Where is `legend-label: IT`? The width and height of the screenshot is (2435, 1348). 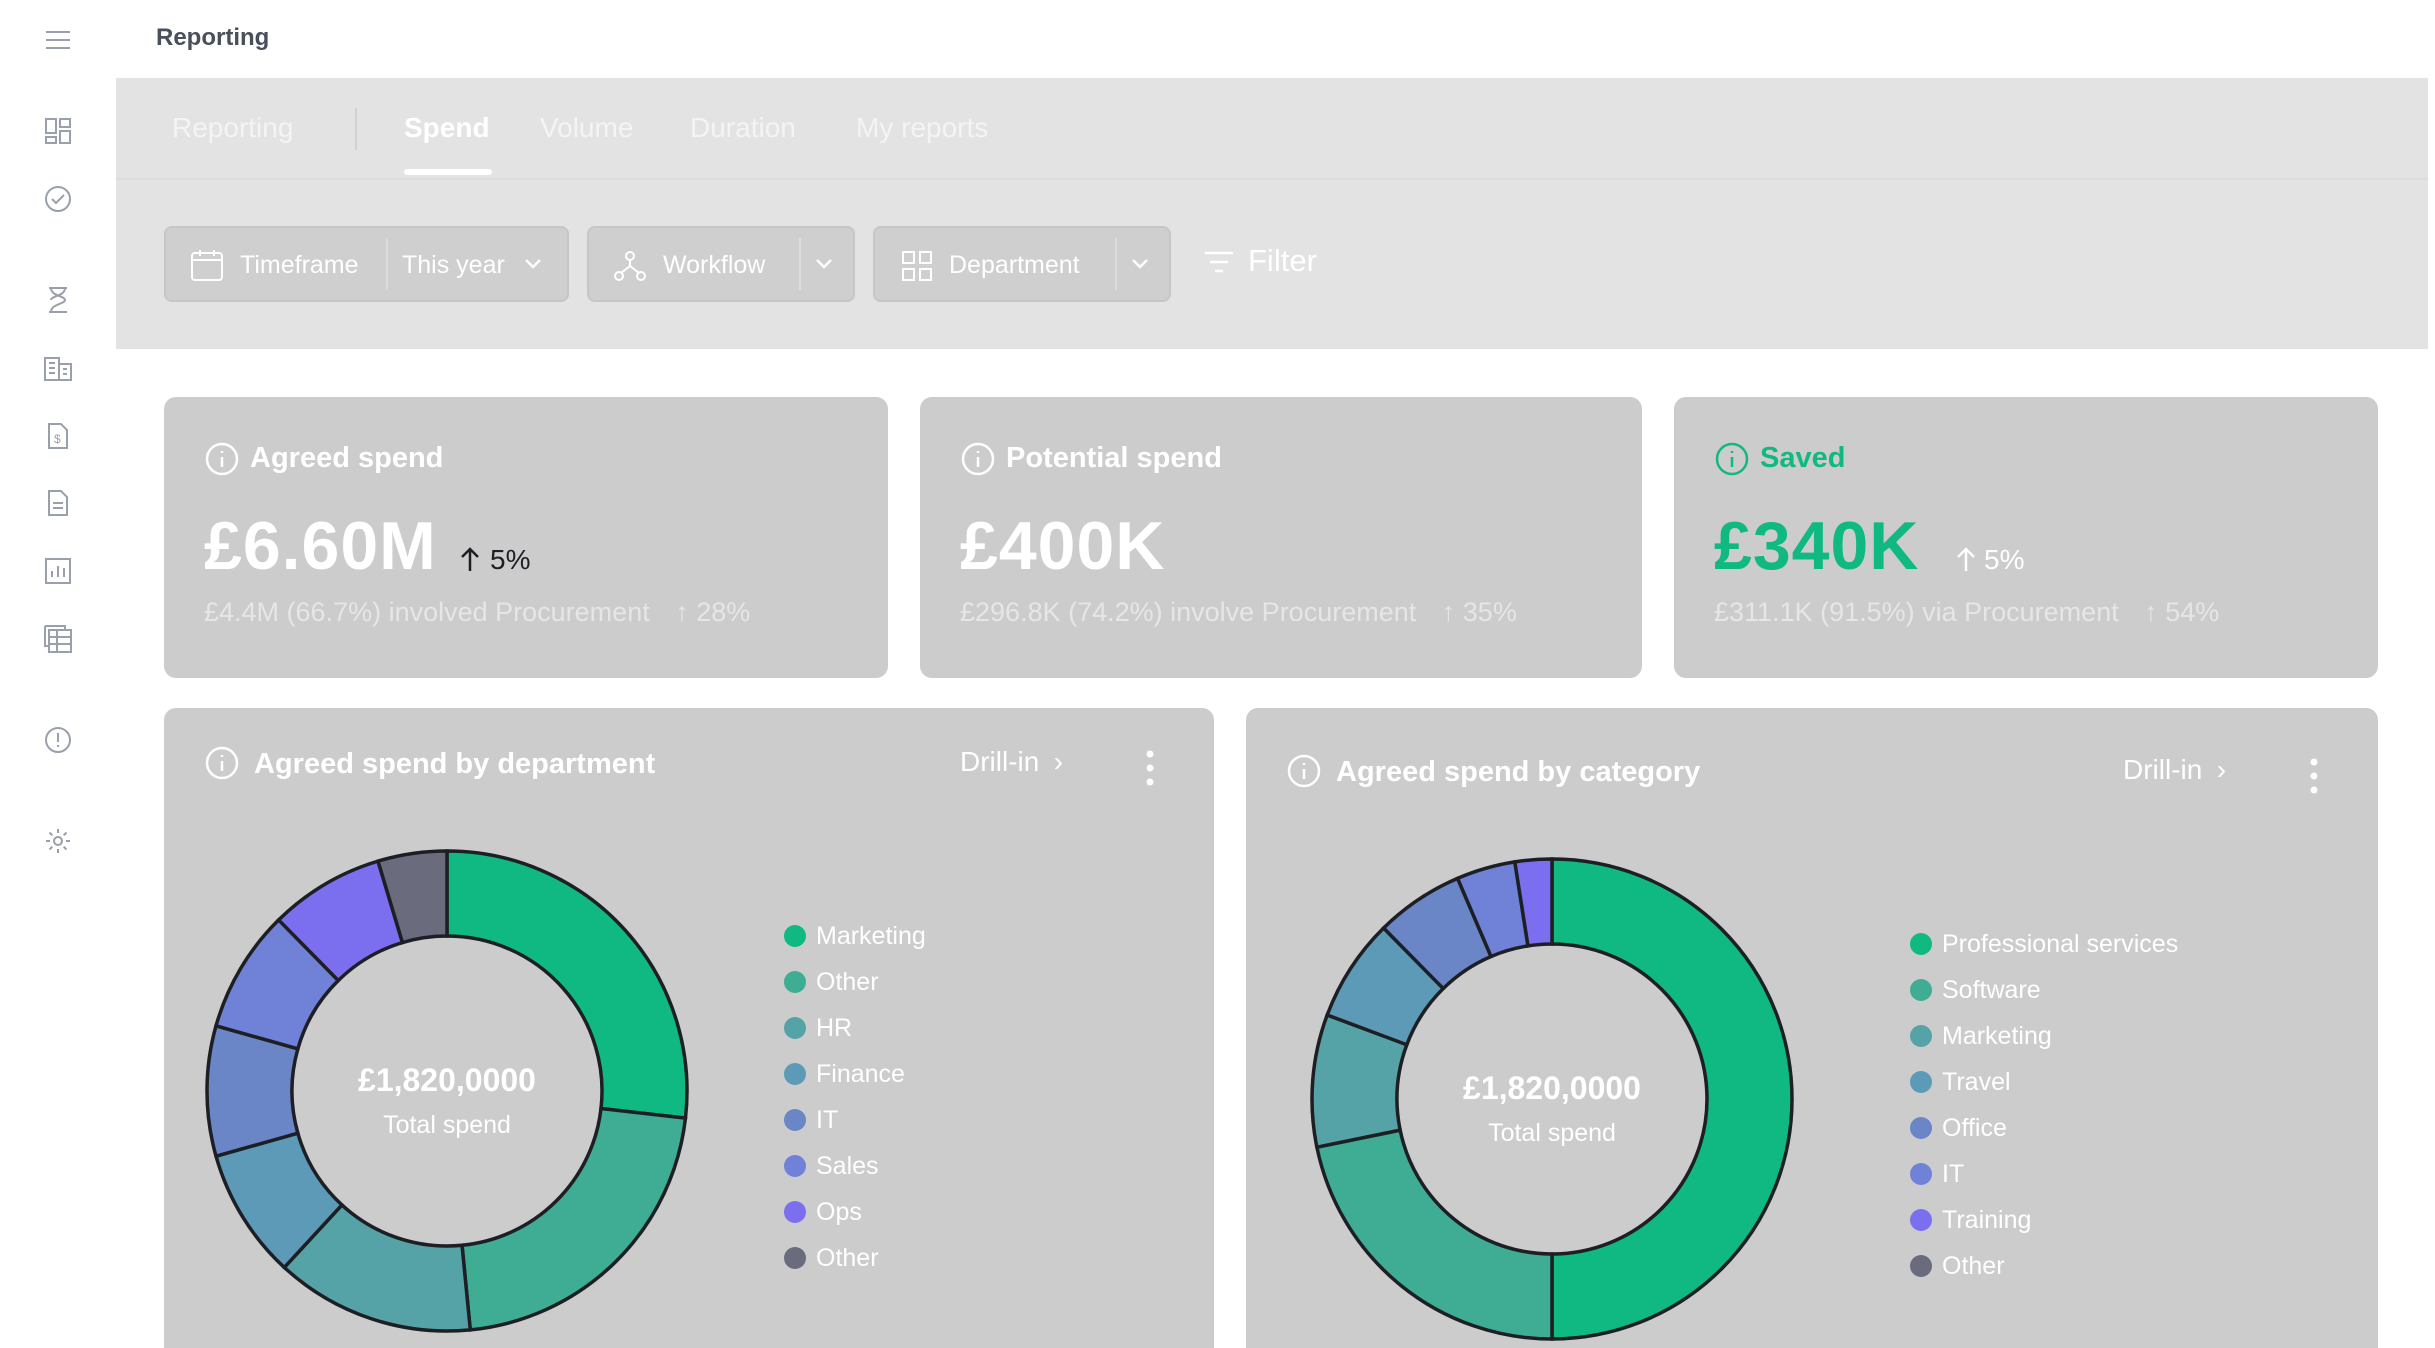 legend-label: IT is located at coordinates (827, 1120).